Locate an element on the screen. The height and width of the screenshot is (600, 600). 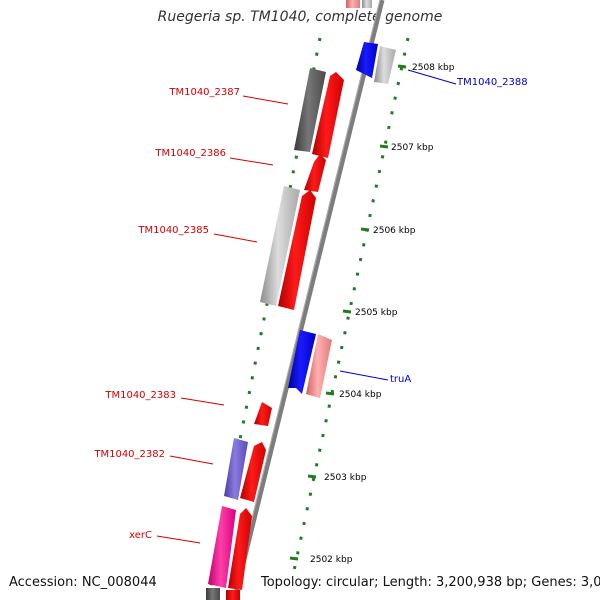
tick-label-2506: 2506 kbp is located at coordinates (394, 231).